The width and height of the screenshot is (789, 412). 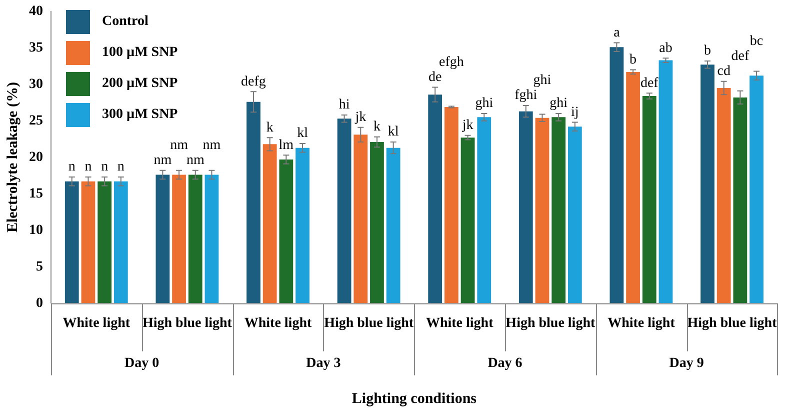 I want to click on data-label: lm, so click(x=286, y=145).